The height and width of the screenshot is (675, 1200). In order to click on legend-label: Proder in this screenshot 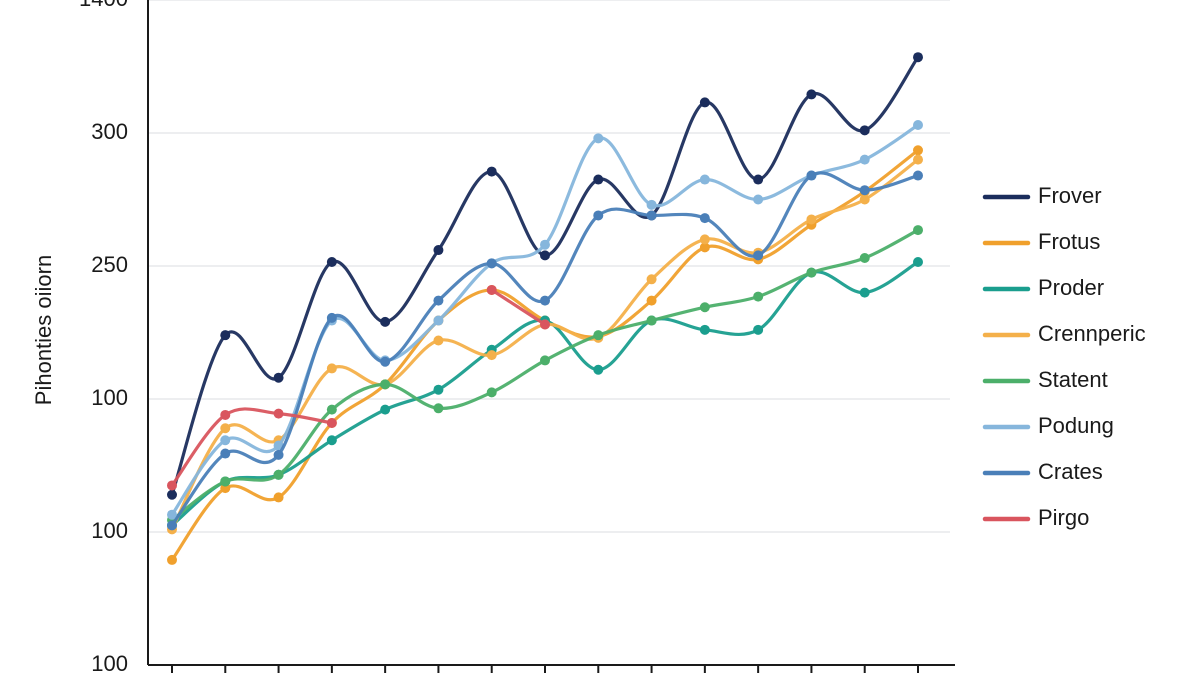, I will do `click(1071, 287)`.